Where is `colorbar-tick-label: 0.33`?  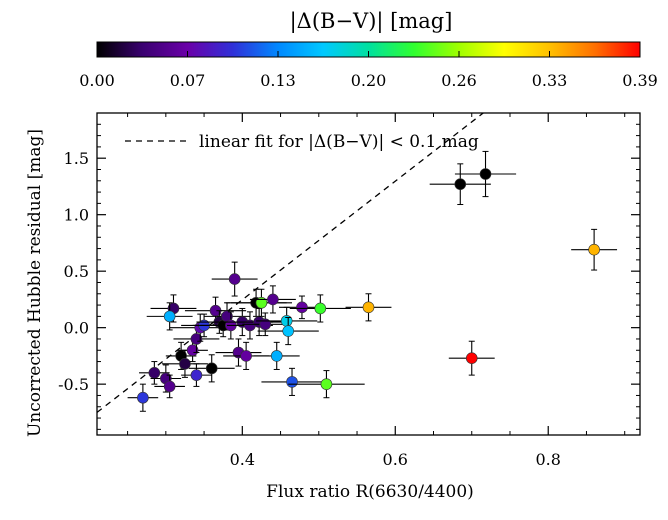
colorbar-tick-label: 0.33 is located at coordinates (550, 80).